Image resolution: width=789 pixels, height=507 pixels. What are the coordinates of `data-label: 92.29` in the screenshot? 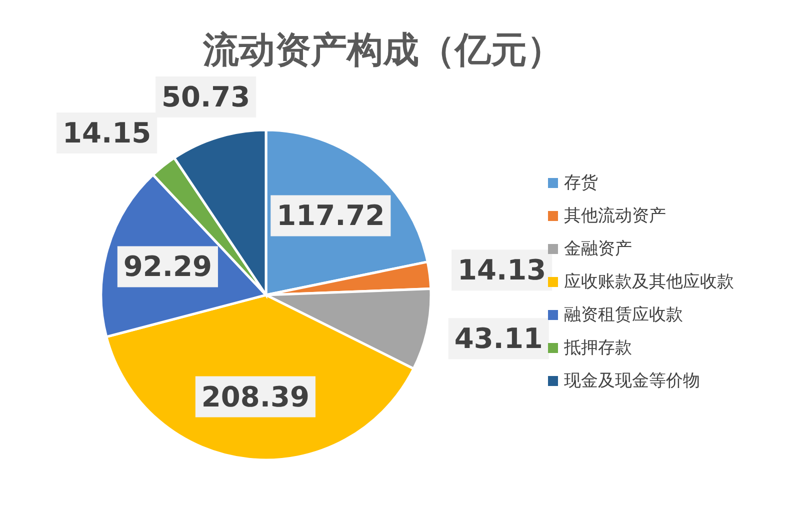 It's located at (167, 267).